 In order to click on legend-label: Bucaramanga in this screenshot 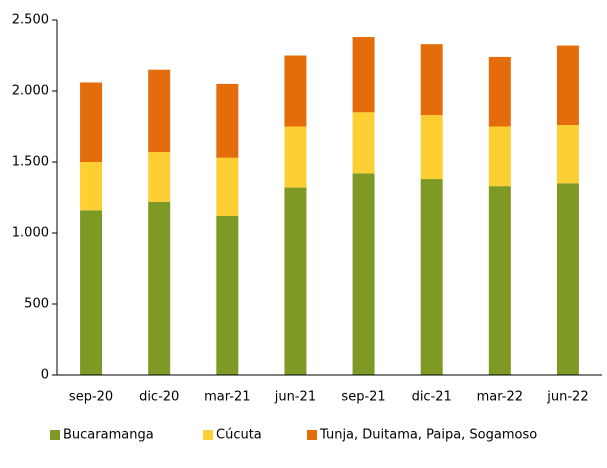, I will do `click(108, 435)`.